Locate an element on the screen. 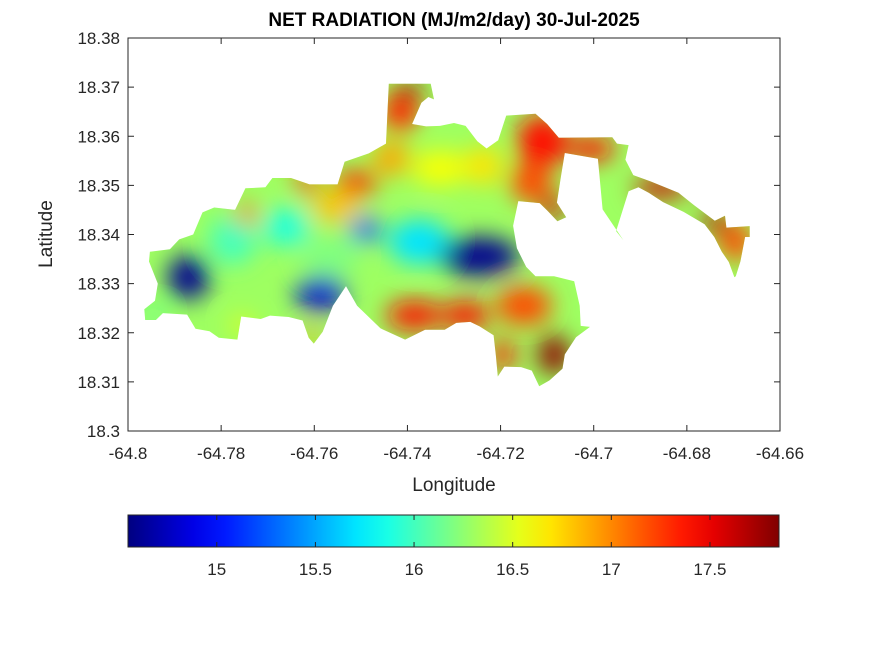  colorbar-tick-label: 15 is located at coordinates (216, 569).